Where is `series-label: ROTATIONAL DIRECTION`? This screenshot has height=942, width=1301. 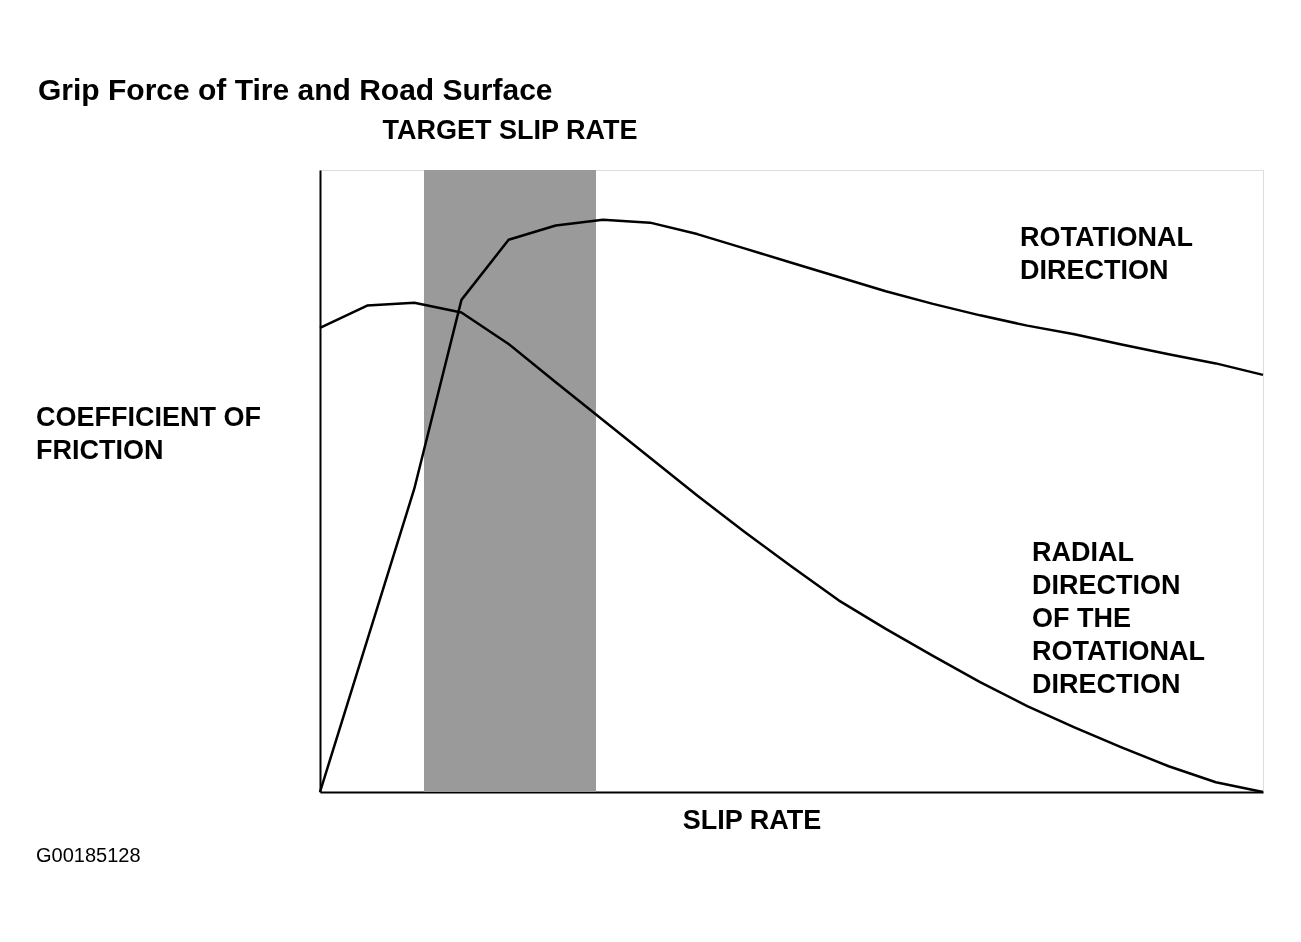 series-label: ROTATIONAL DIRECTION is located at coordinates (1106, 253).